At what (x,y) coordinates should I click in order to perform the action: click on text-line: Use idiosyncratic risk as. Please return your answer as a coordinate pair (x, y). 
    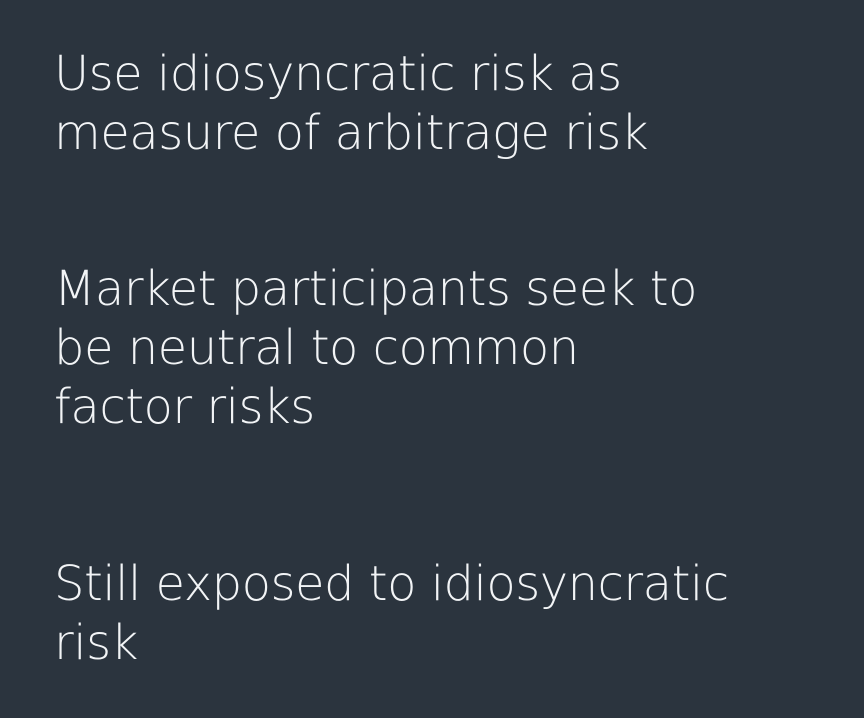
    Looking at the image, I should click on (338, 74).